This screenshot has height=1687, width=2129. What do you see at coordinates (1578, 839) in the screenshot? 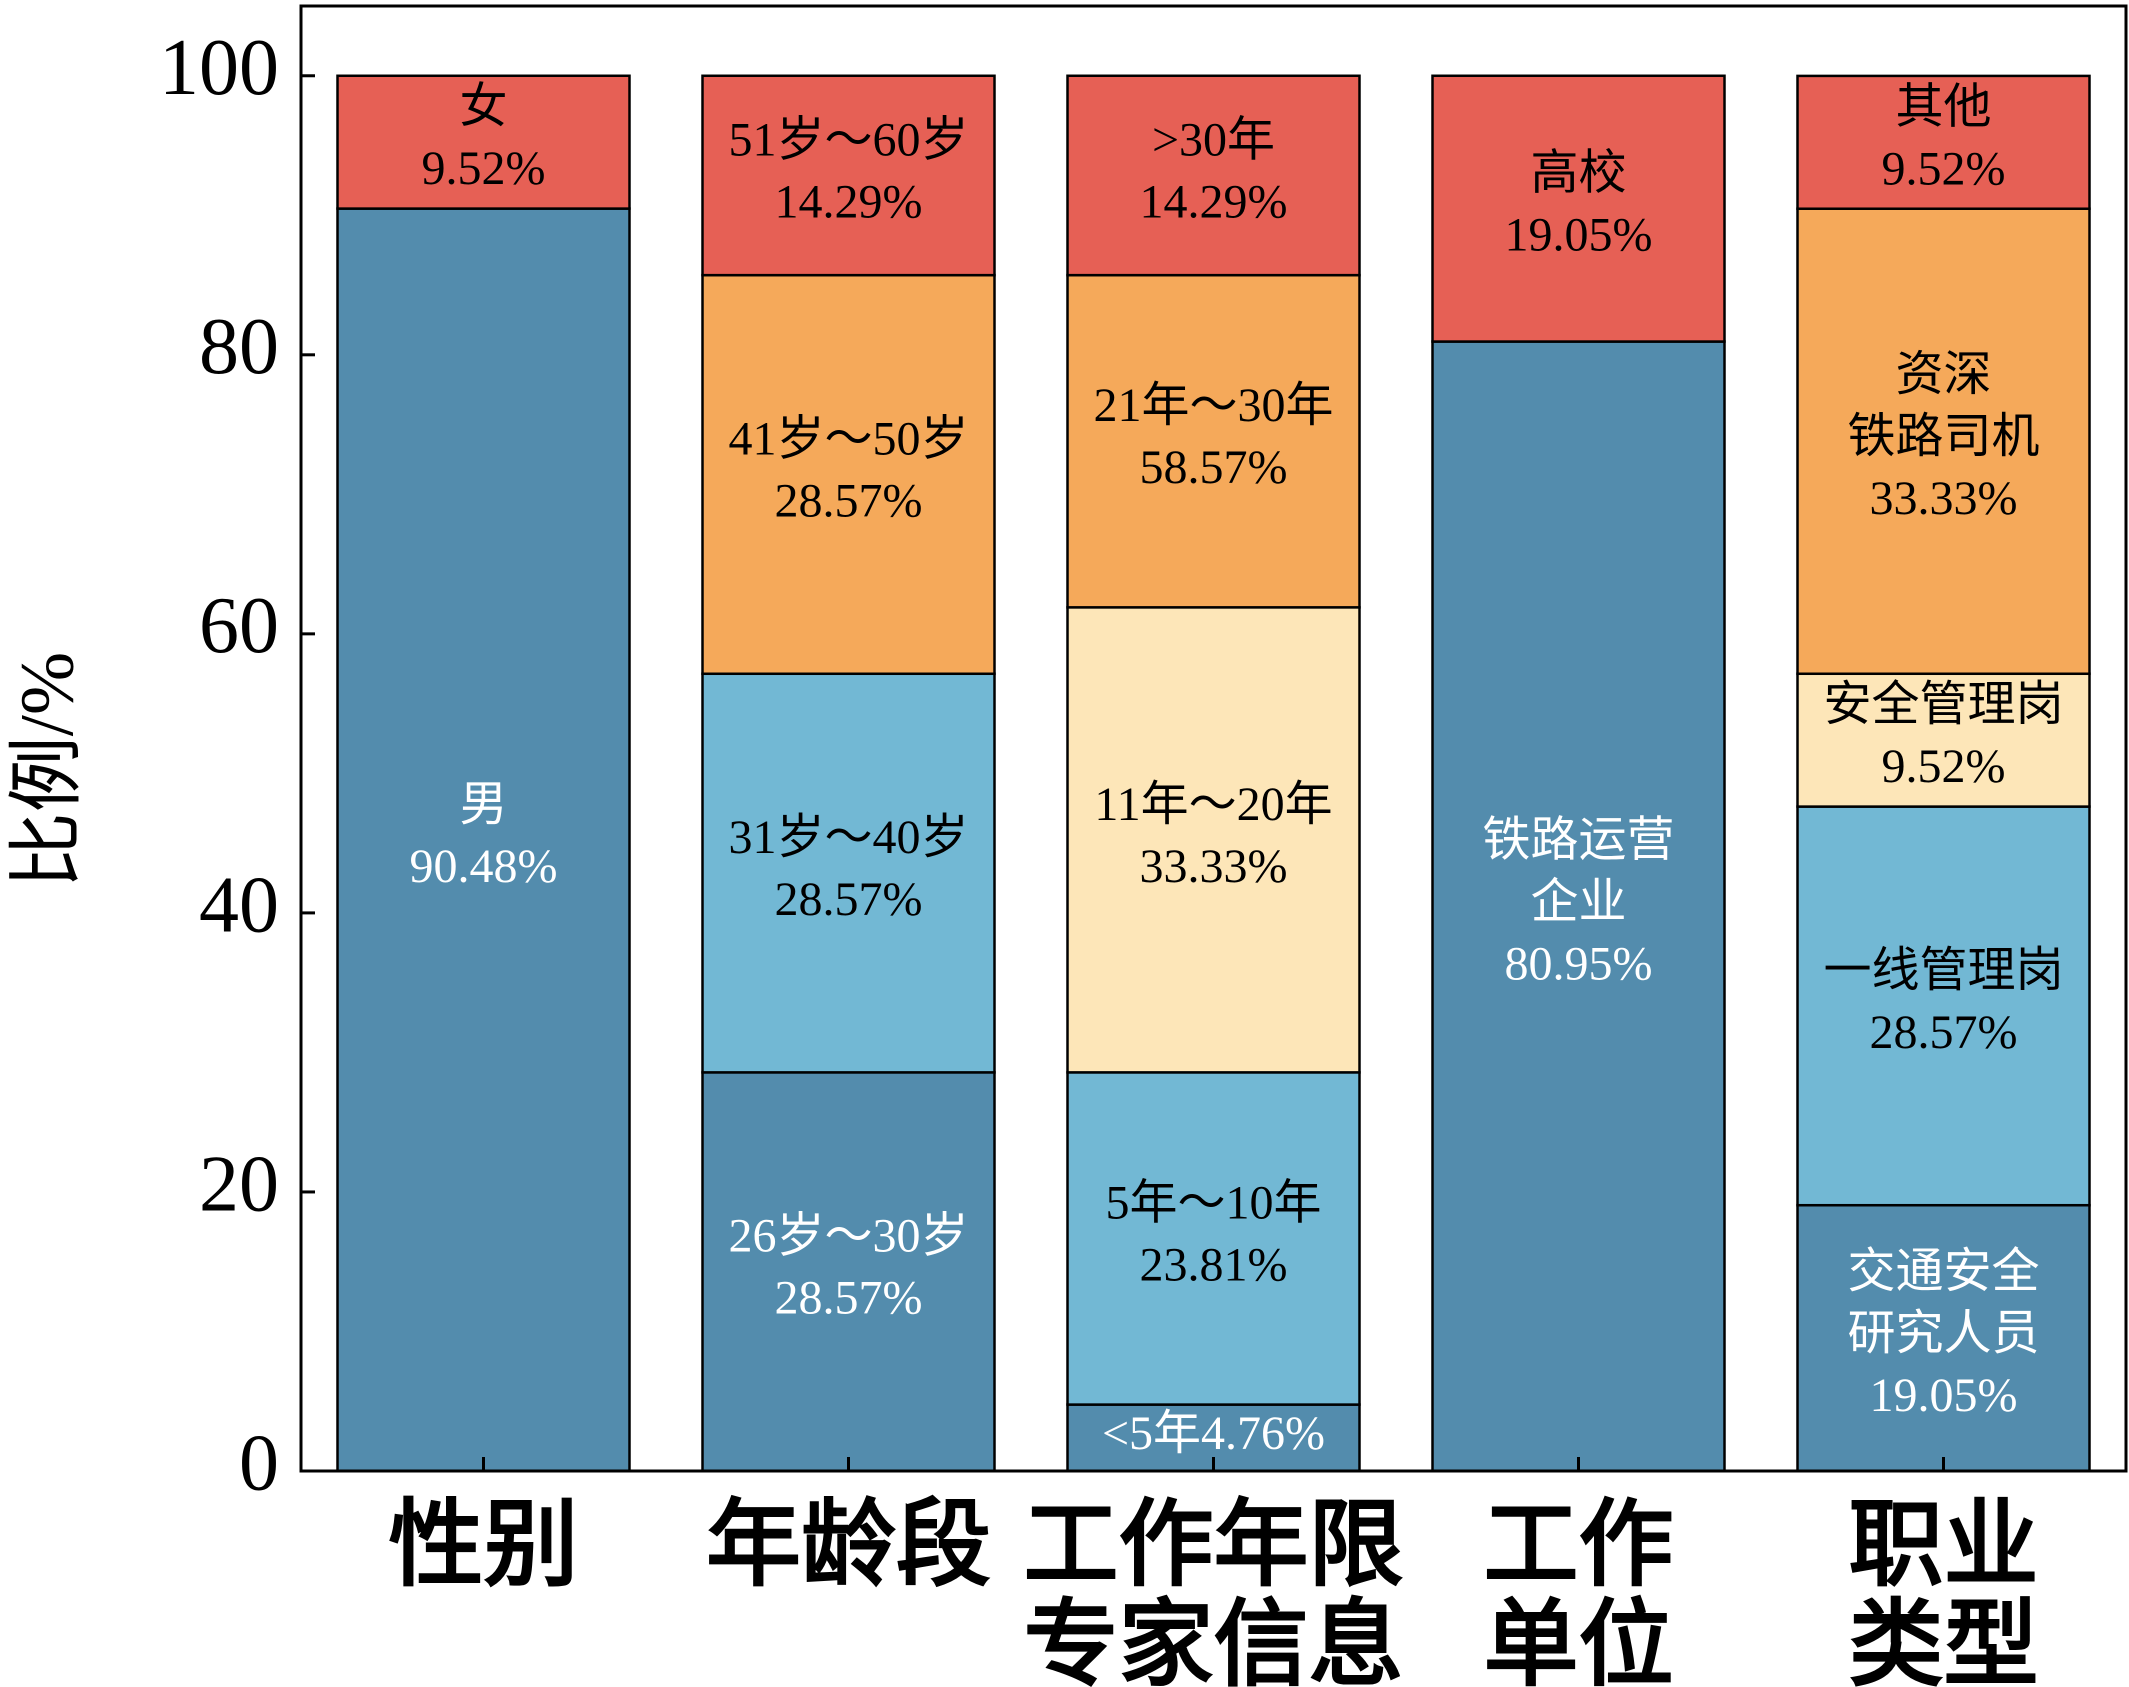
I see `segment-label-line: 铁路运营` at bounding box center [1578, 839].